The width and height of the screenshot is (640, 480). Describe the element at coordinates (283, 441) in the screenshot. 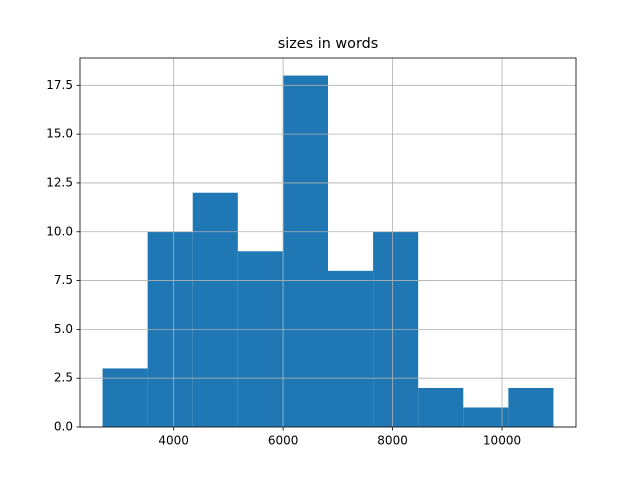

I see `x-tick-label: 6000` at that location.